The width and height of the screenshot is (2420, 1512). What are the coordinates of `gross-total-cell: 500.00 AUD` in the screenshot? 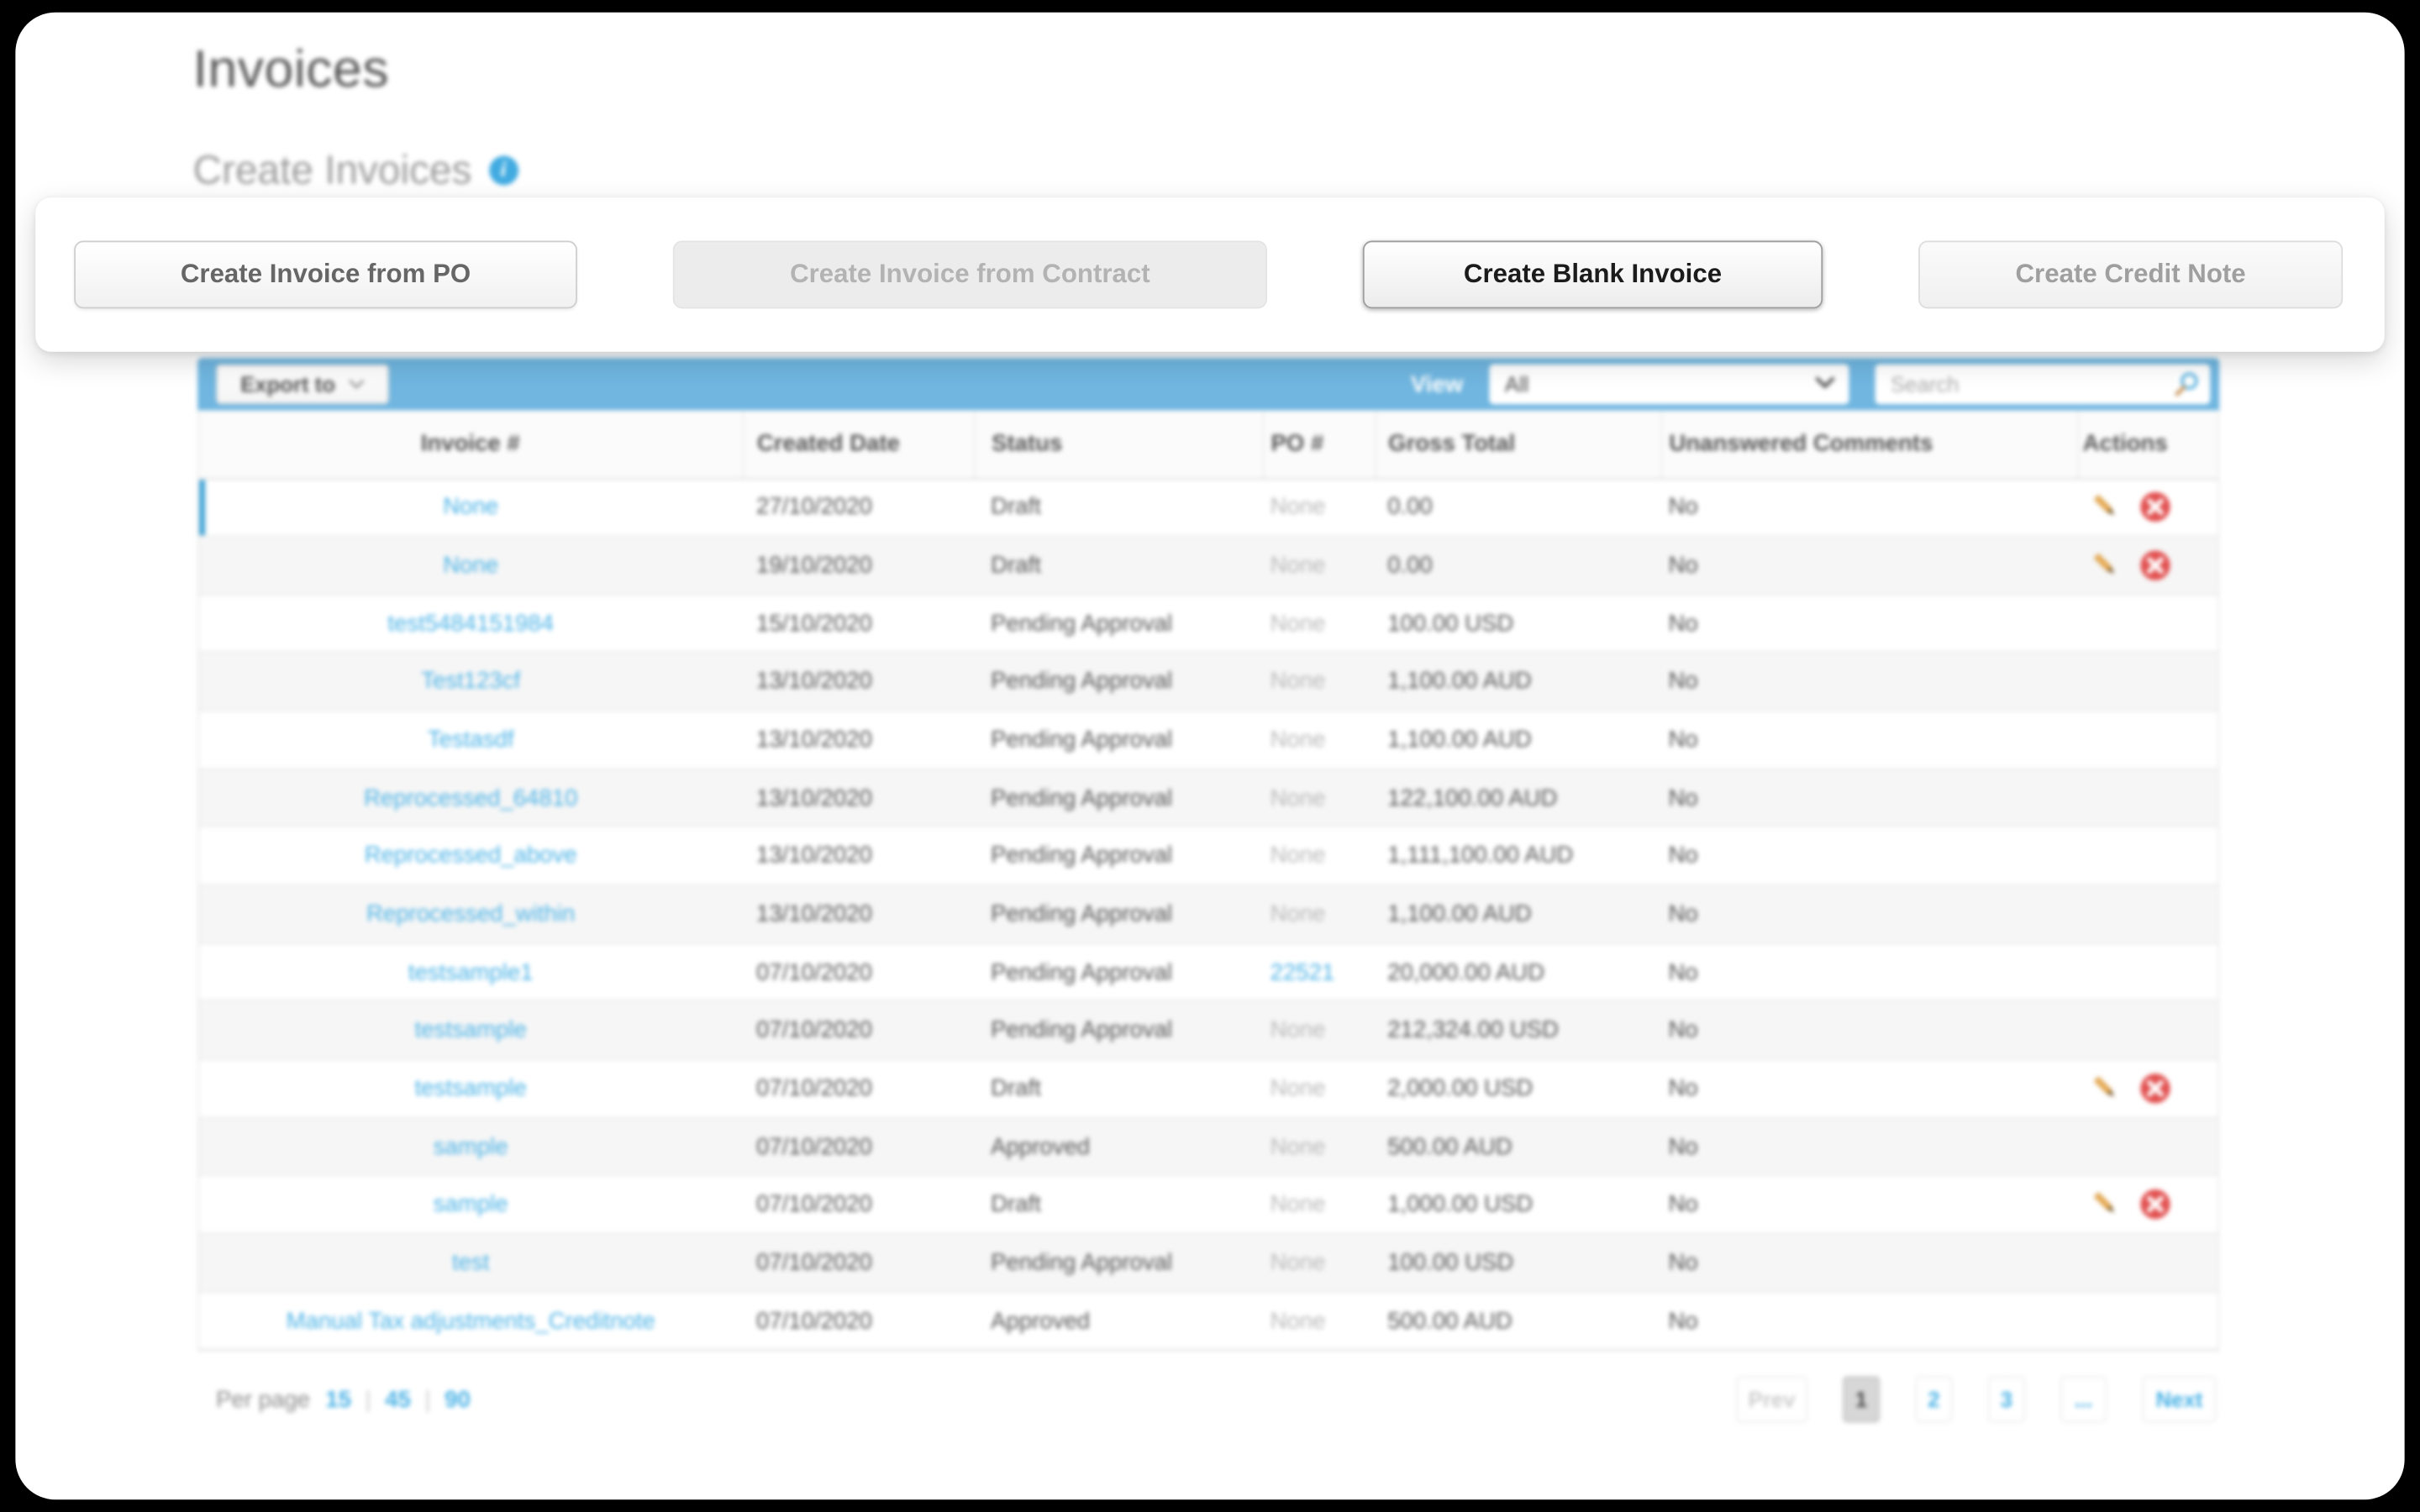 It's located at (1518, 1147).